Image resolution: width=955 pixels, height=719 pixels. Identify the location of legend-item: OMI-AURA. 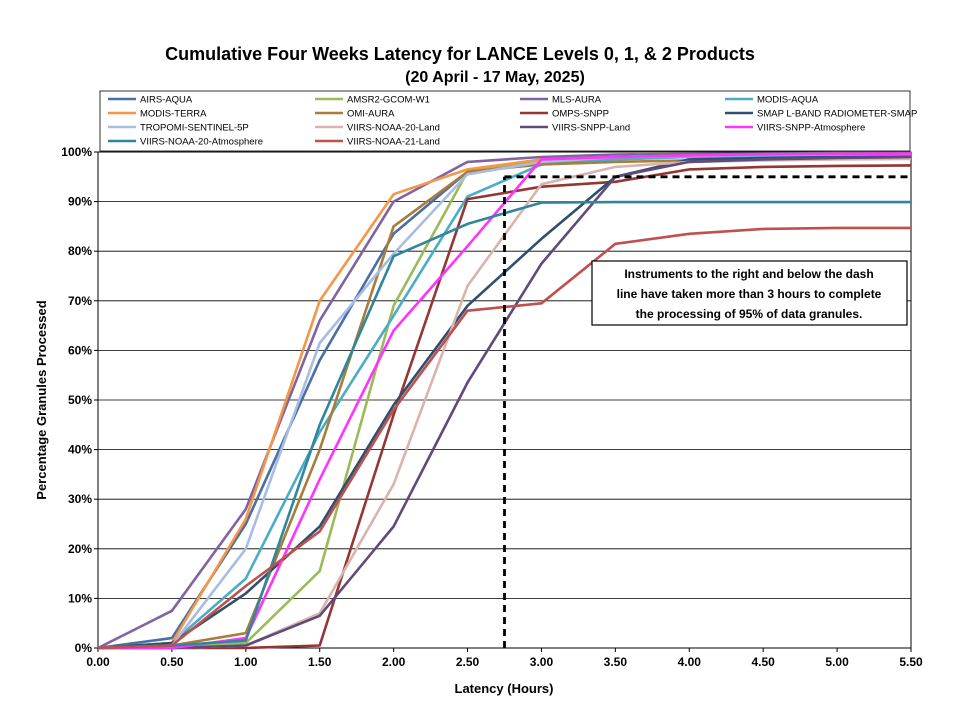
(355, 114).